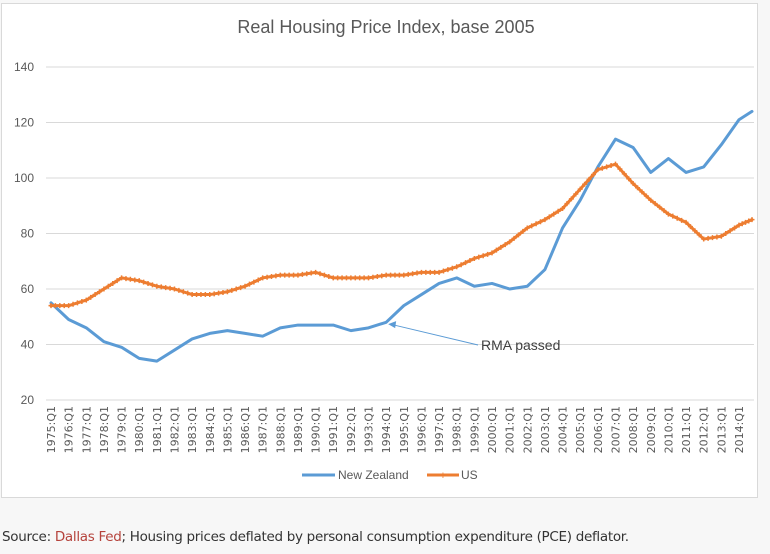 This screenshot has width=770, height=554. I want to click on x-tick-label: 2008:Q1, so click(633, 429).